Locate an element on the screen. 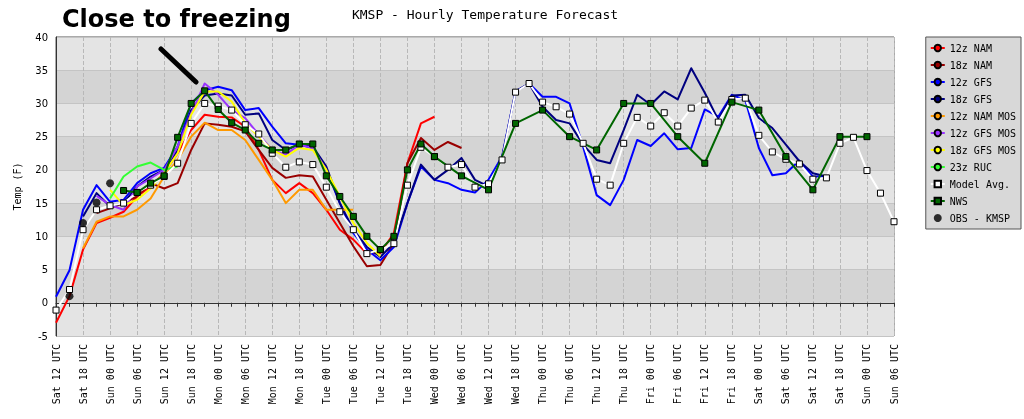 Image resolution: width=1024 pixels, height=419 pixels. y-tick-label: 25 is located at coordinates (41, 137).